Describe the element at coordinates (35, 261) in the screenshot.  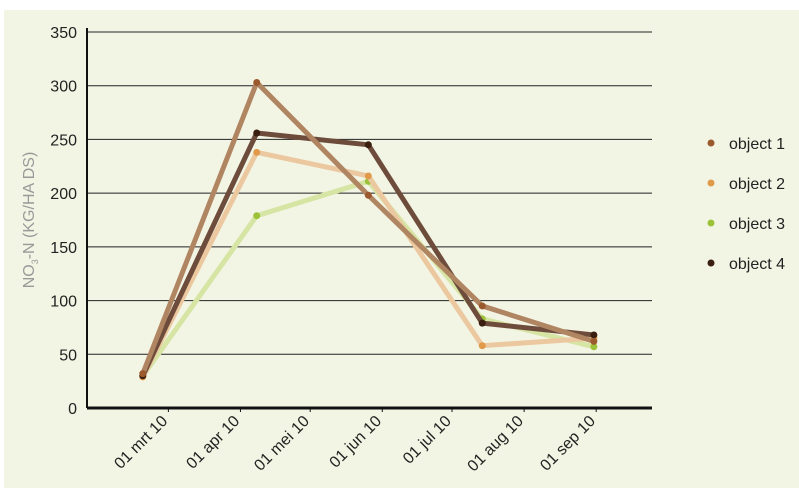
I see `y-axis-label-part: 3` at that location.